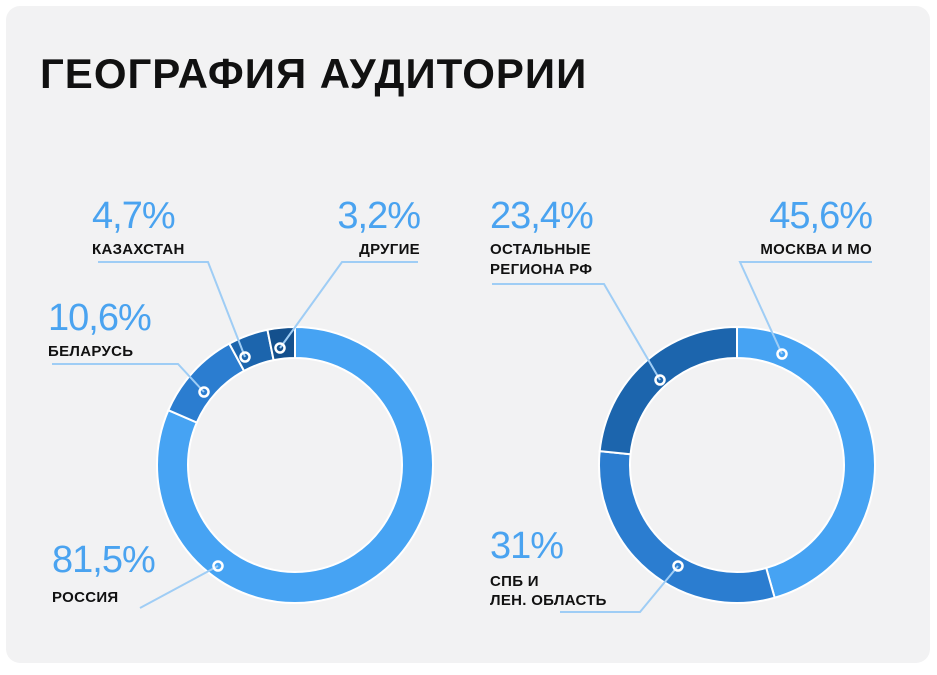  I want to click on data-label-percent: 81,5%, so click(103, 560).